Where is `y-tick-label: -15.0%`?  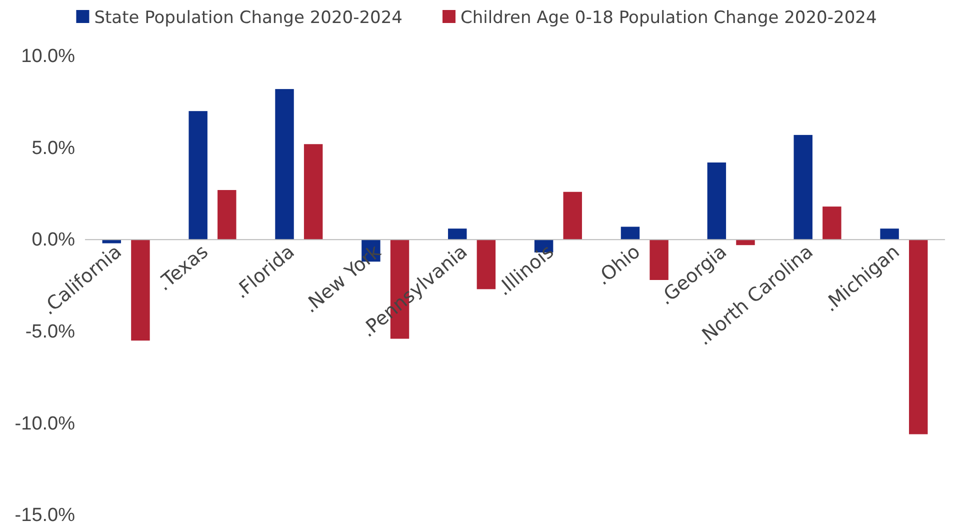 y-tick-label: -15.0% is located at coordinates (45, 515).